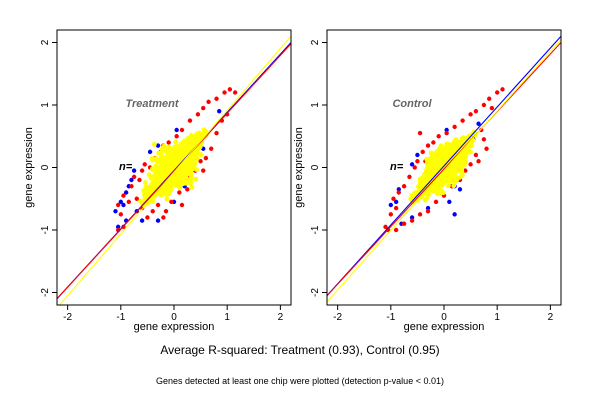 The image size is (600, 400). What do you see at coordinates (29, 167) in the screenshot?
I see `y-axis-label: gene expression` at bounding box center [29, 167].